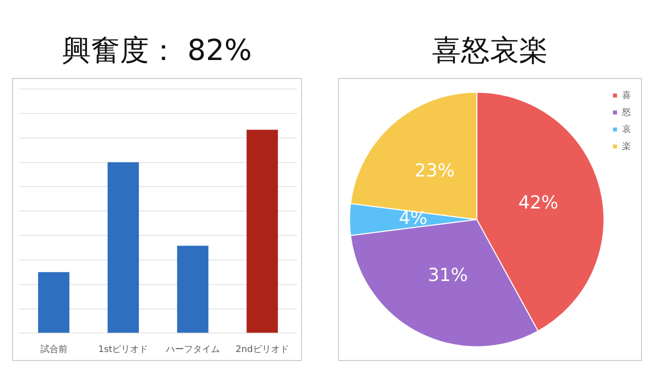  What do you see at coordinates (434, 171) in the screenshot?
I see `data-label: 23%` at bounding box center [434, 171].